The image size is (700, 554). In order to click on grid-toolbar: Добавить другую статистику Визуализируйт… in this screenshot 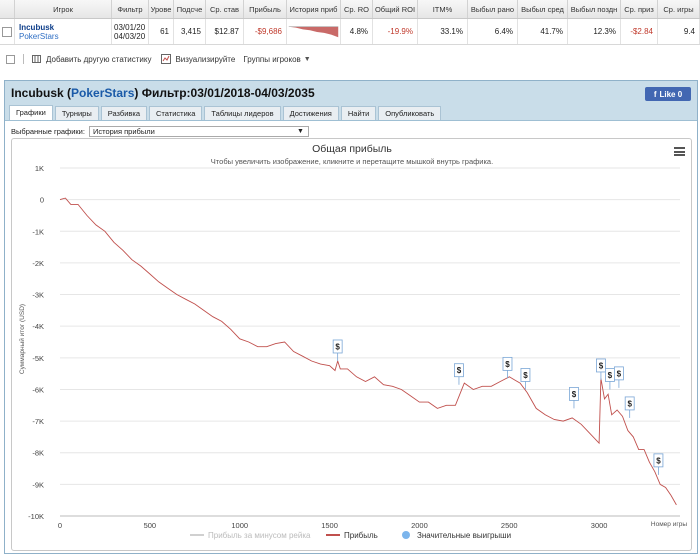, I will do `click(350, 59)`.